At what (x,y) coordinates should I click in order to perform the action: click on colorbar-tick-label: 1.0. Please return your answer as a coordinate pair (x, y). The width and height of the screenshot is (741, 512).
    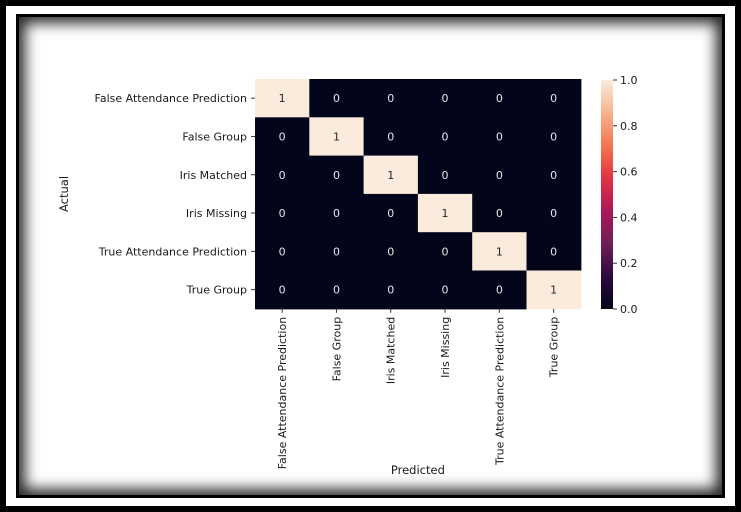
    Looking at the image, I should click on (629, 80).